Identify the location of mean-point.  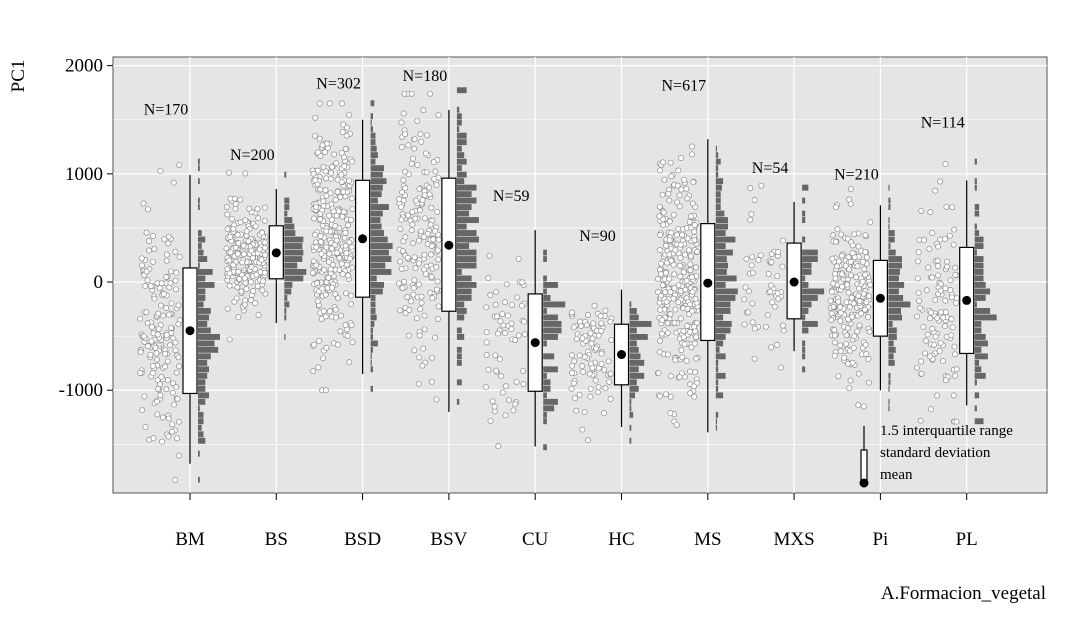
(363, 239).